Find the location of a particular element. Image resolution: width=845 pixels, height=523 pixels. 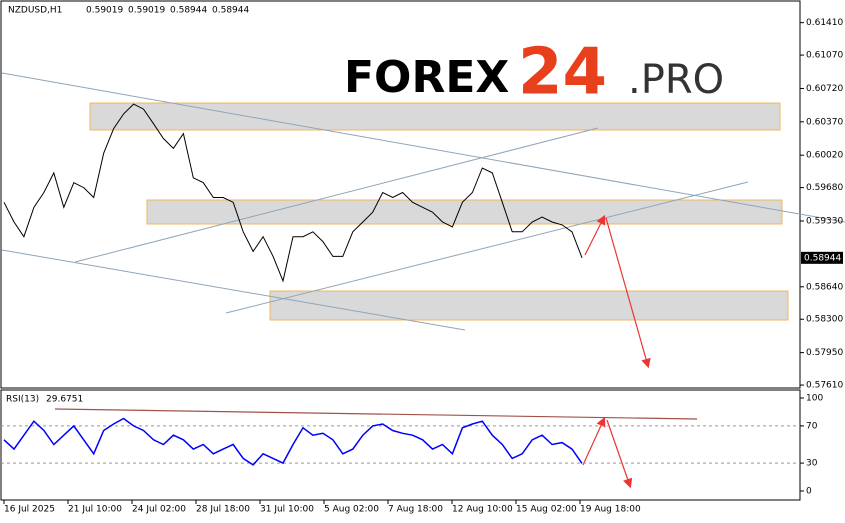

series-line is located at coordinates (293, 441).